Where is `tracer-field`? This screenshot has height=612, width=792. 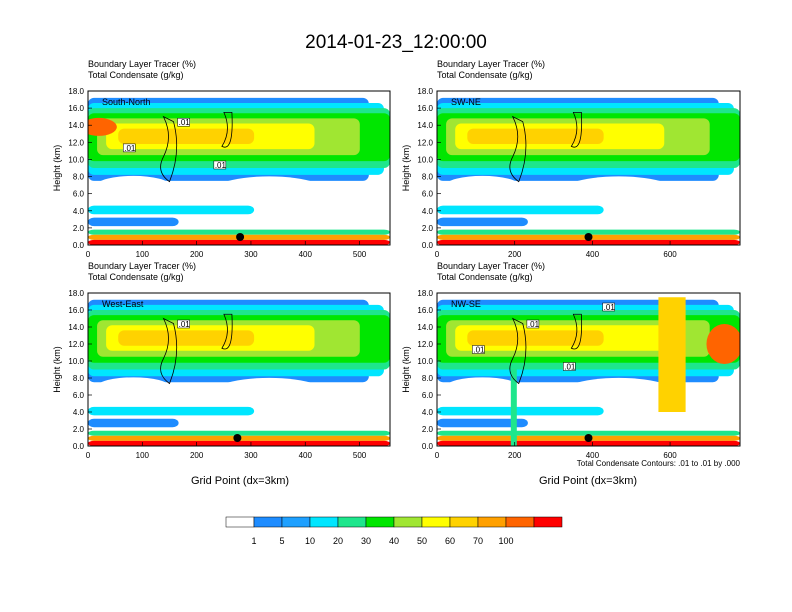
tracer-field is located at coordinates (588, 168).